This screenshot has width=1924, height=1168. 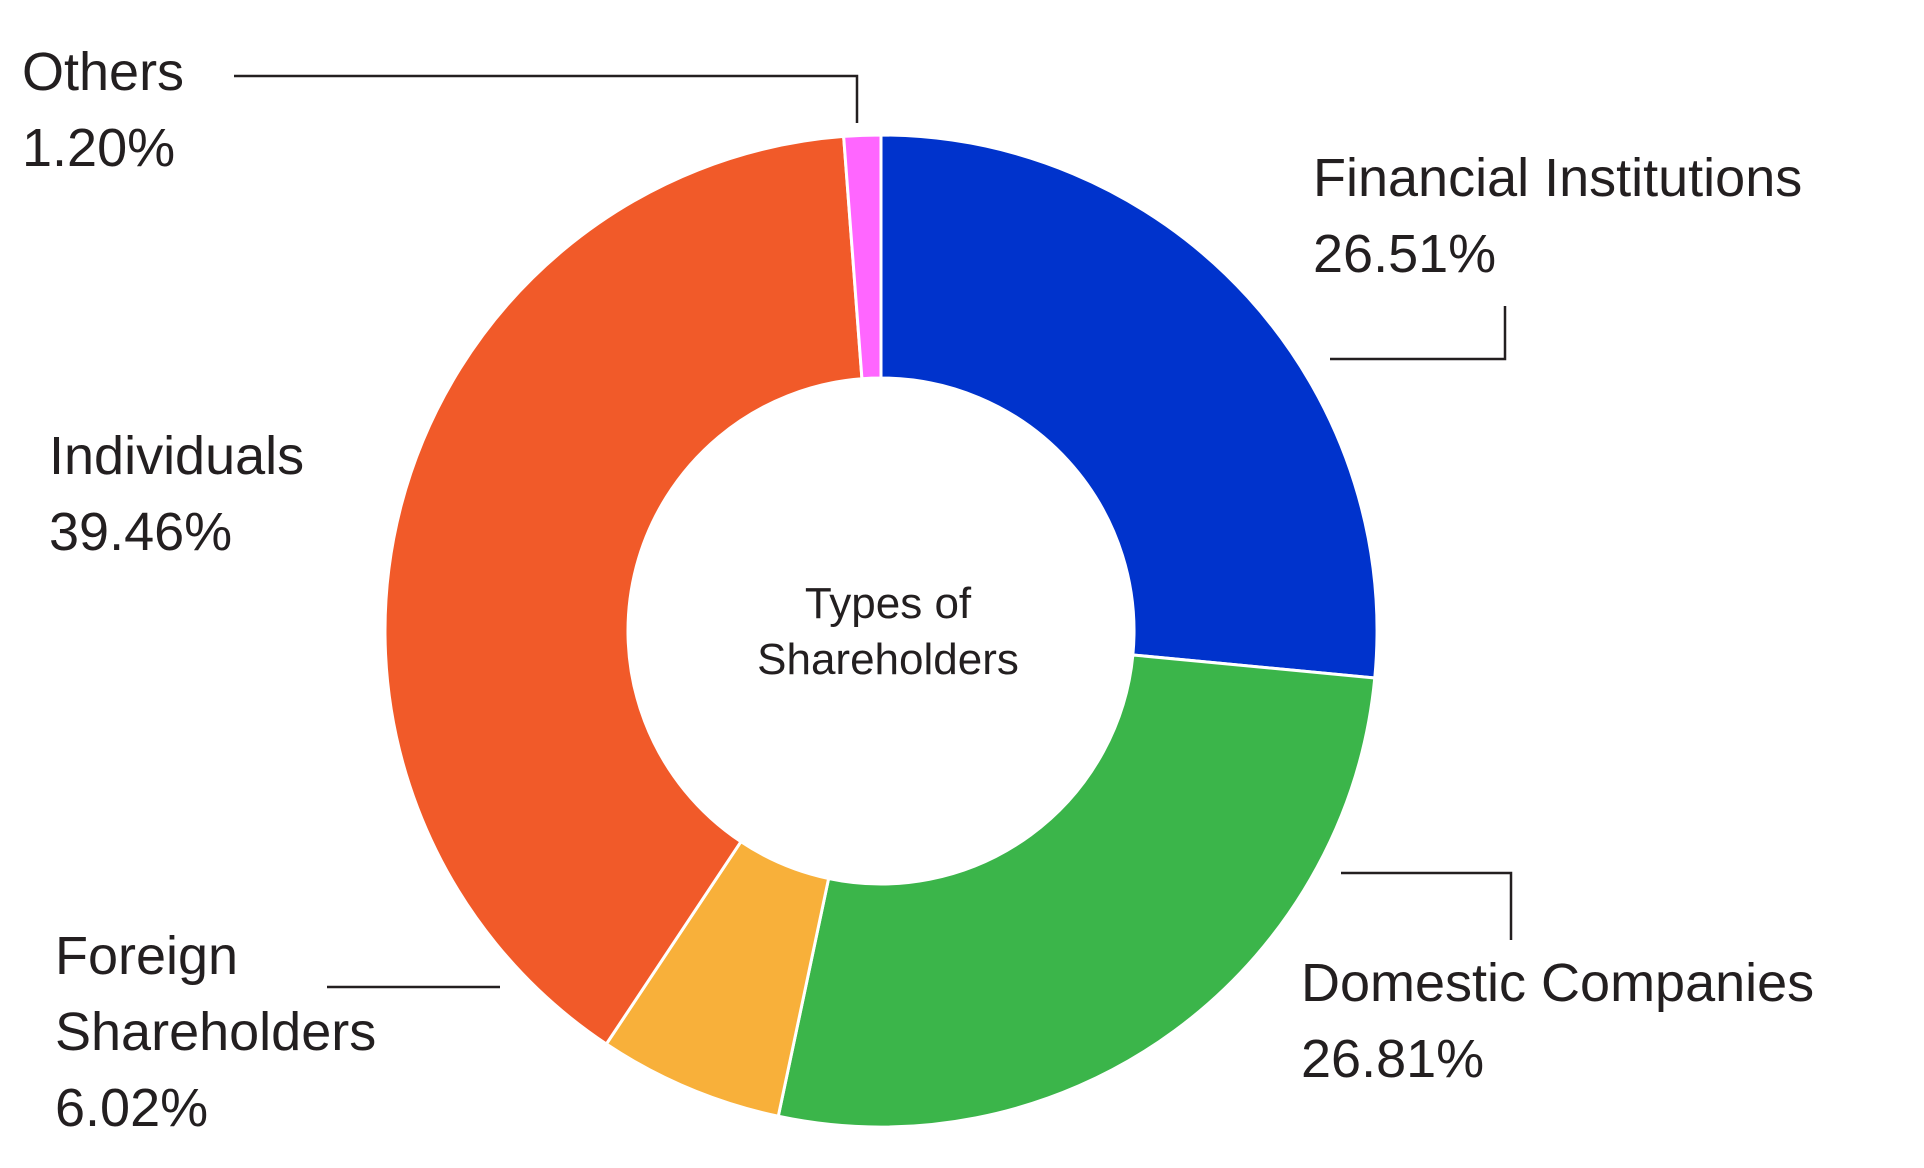 I want to click on value-label: 26.51%, so click(x=1405, y=254).